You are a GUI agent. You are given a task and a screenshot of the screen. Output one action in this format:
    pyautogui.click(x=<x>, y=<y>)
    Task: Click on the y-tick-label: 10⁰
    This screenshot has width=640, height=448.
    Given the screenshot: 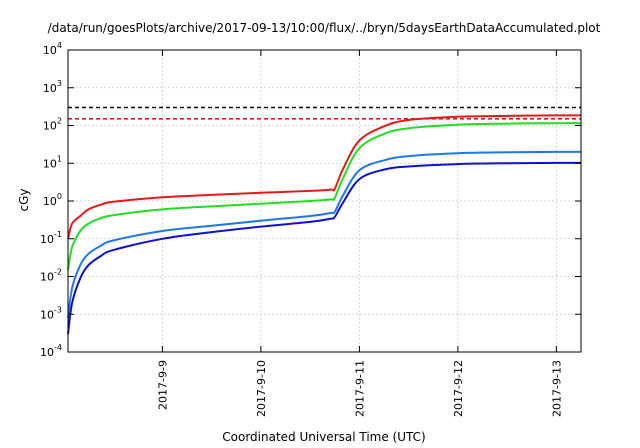 What is the action you would take?
    pyautogui.click(x=52, y=200)
    